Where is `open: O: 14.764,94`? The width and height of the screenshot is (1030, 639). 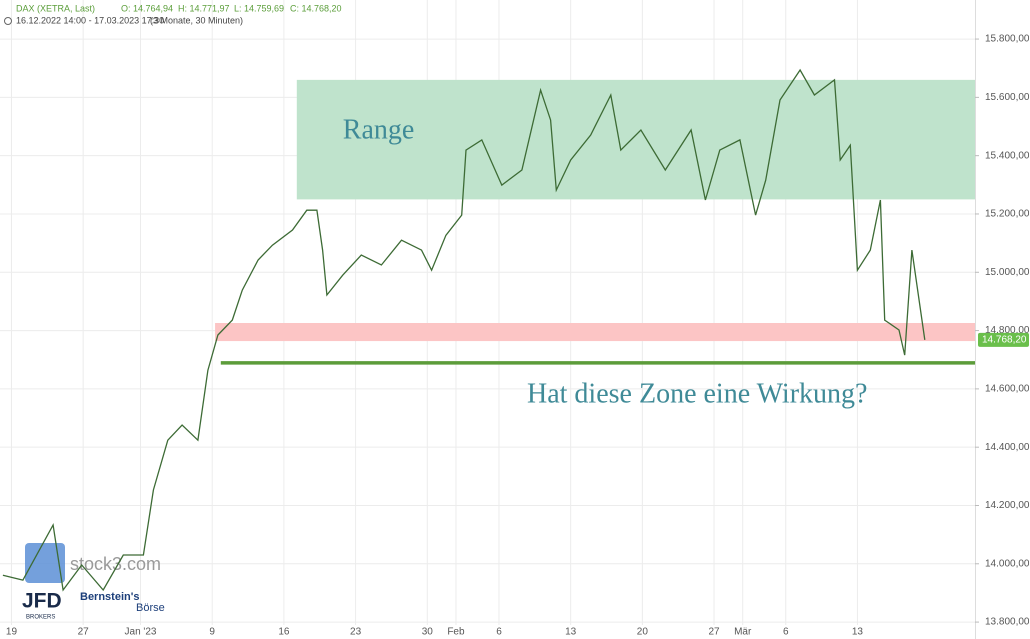 open: O: 14.764,94 is located at coordinates (147, 8).